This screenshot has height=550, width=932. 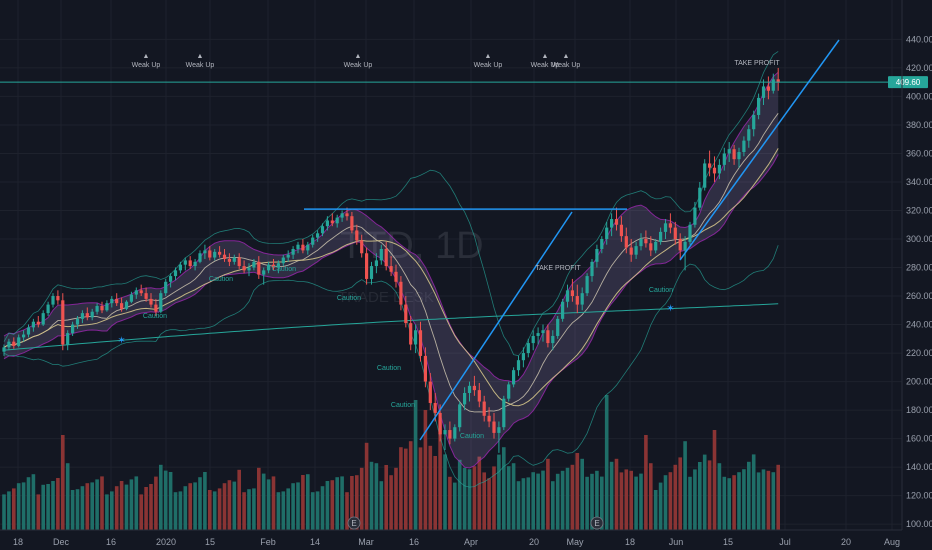 I want to click on price-label-bg, so click(x=908, y=82).